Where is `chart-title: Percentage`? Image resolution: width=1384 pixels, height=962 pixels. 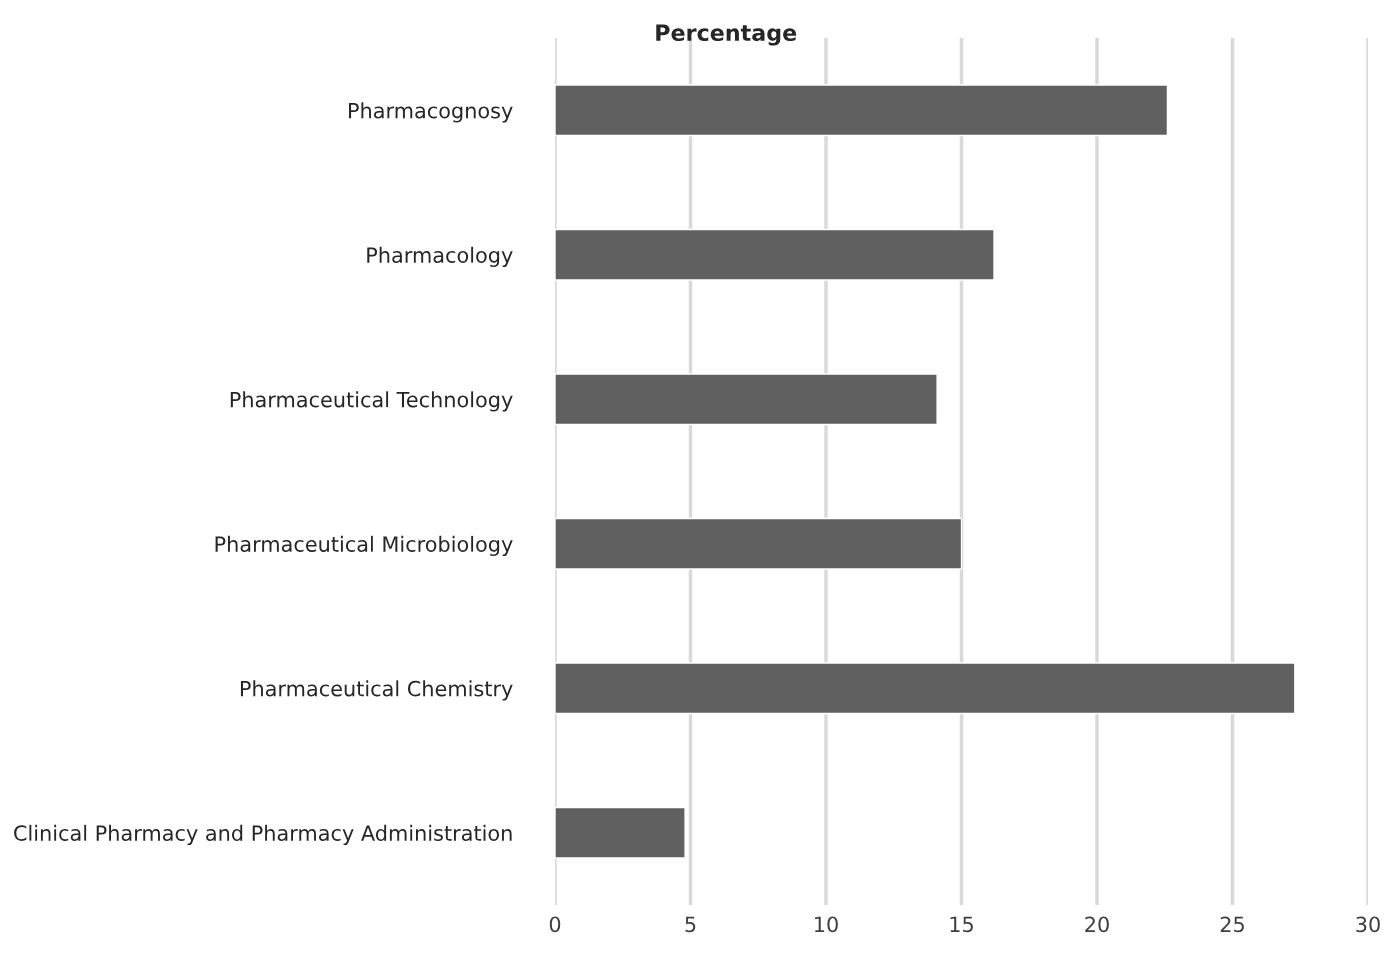 chart-title: Percentage is located at coordinates (726, 35).